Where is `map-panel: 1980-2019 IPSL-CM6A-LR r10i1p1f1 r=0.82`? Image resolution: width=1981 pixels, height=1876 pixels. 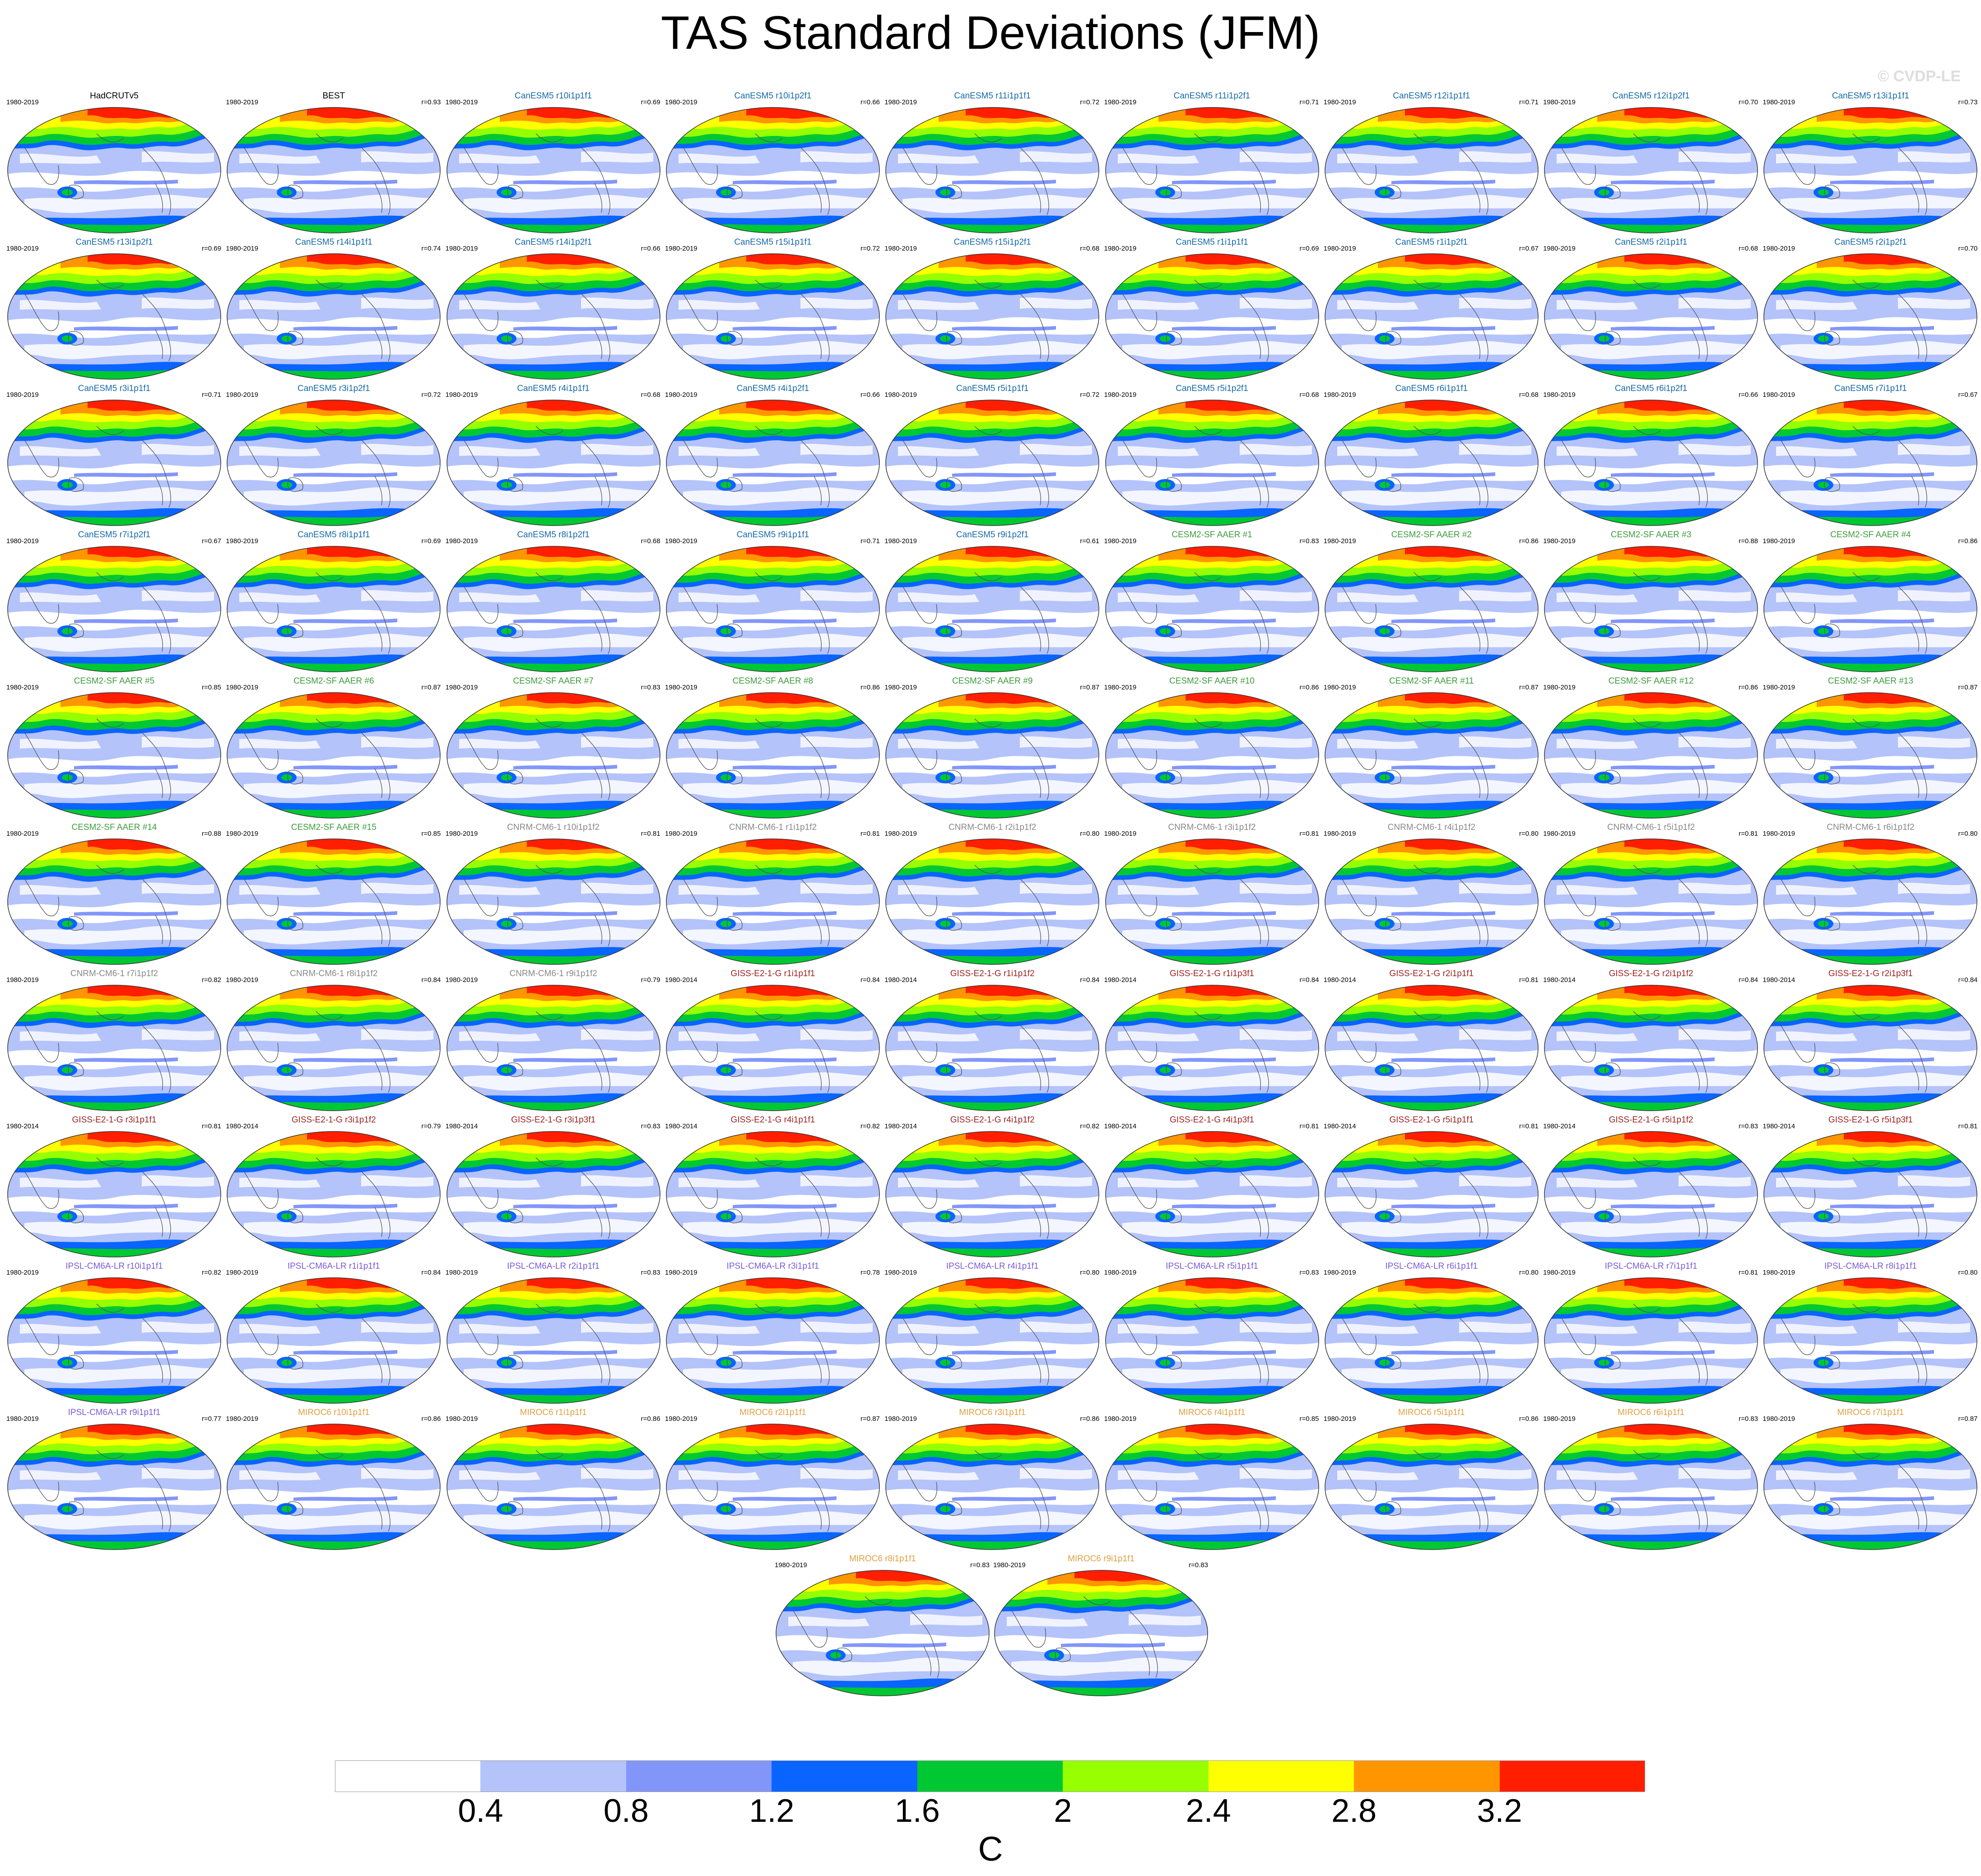 map-panel: 1980-2019 IPSL-CM6A-LR r10i1p1f1 r=0.82 is located at coordinates (114, 1332).